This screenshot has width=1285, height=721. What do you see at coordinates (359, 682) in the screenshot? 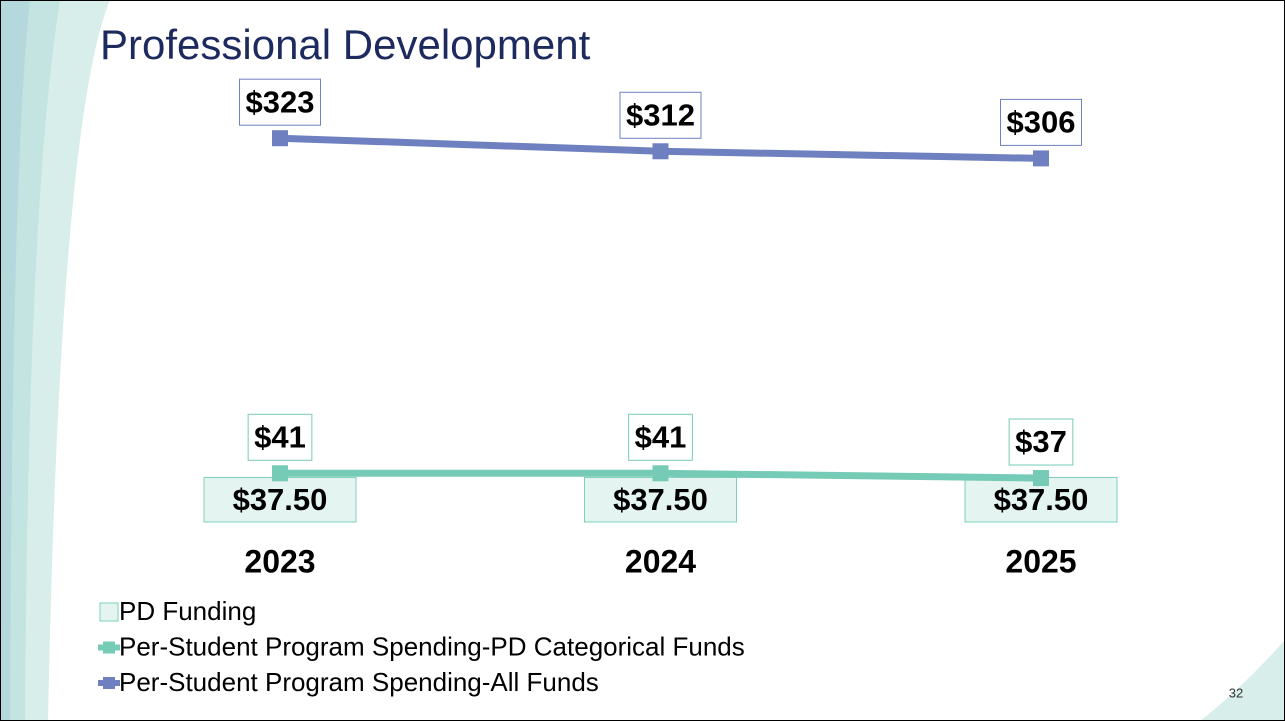
I see `legend-label: Per-Student Program Spending-All Funds` at bounding box center [359, 682].